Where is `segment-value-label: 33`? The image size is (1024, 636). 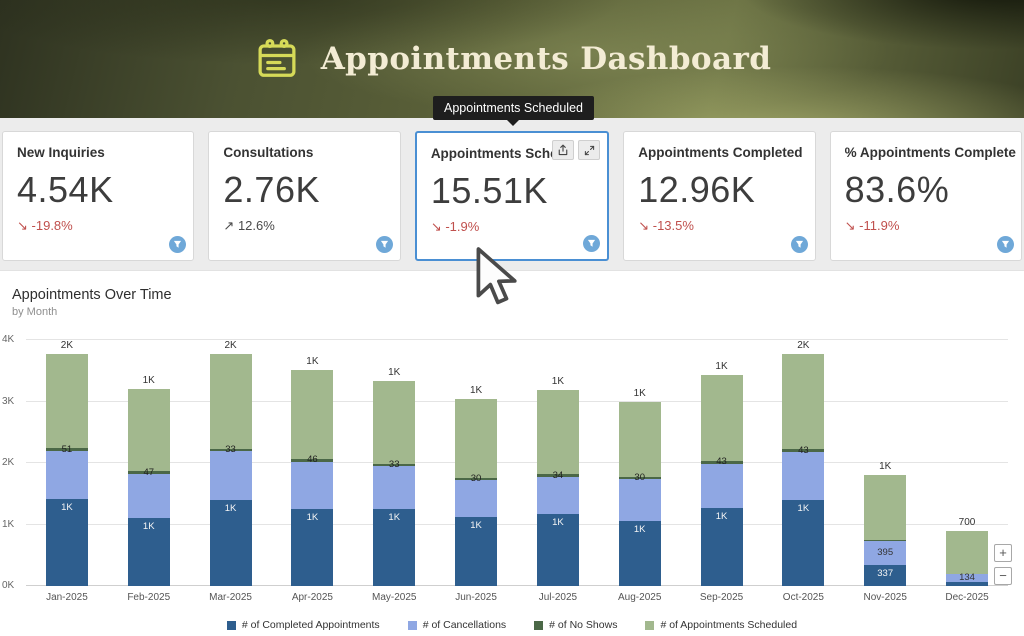
segment-value-label: 33 is located at coordinates (394, 465).